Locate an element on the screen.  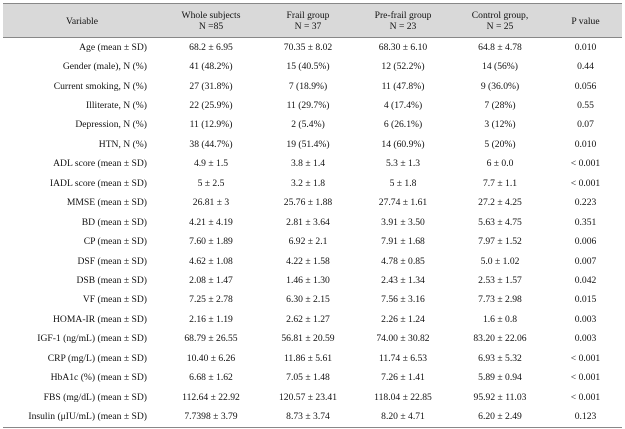
cell-frail: 6.92 ± 2.1 is located at coordinates (308, 242).